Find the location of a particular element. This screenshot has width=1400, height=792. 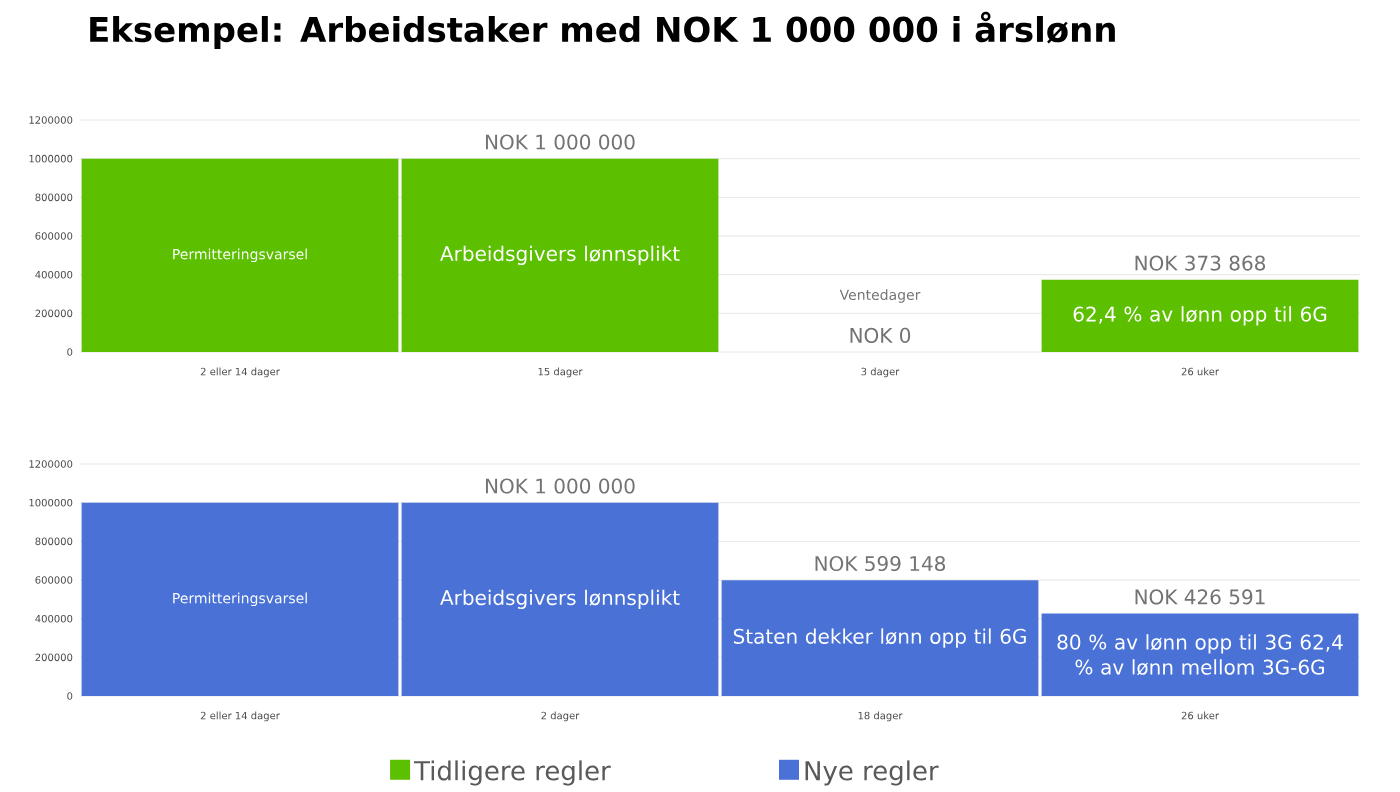

text: NOK 599 148 is located at coordinates (880, 564).